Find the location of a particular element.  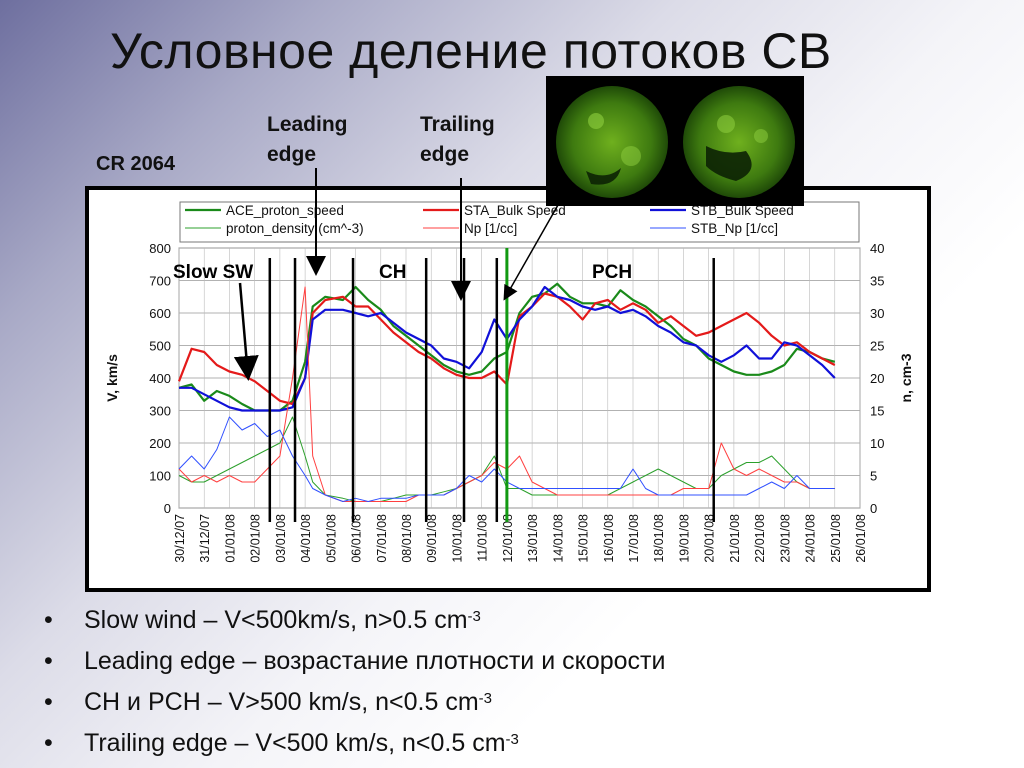

legend-entry: STB_Bulk Speed is located at coordinates (742, 210).